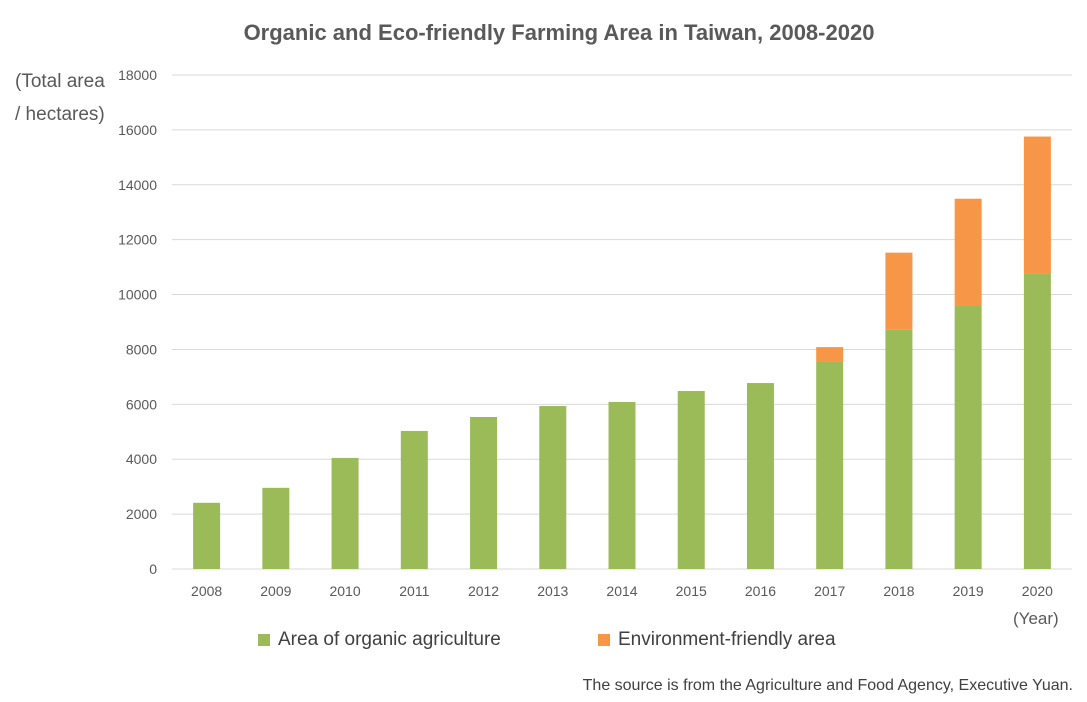  Describe the element at coordinates (1037, 205) in the screenshot. I see `bar-environment-2020` at that location.